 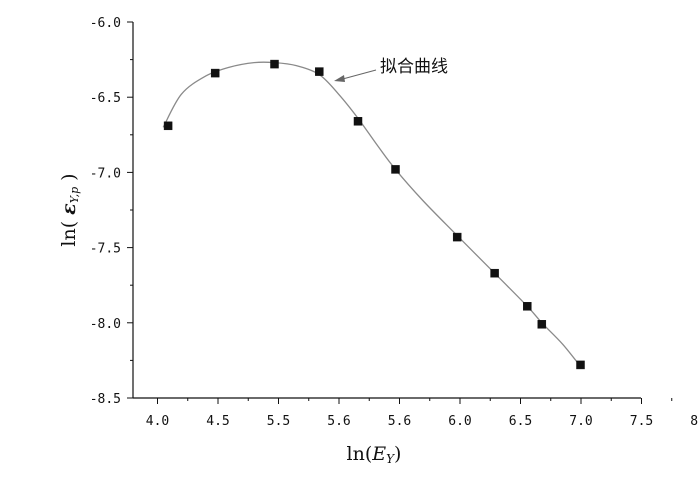 What do you see at coordinates (105, 399) in the screenshot?
I see `y-tick-label: -8.5` at bounding box center [105, 399].